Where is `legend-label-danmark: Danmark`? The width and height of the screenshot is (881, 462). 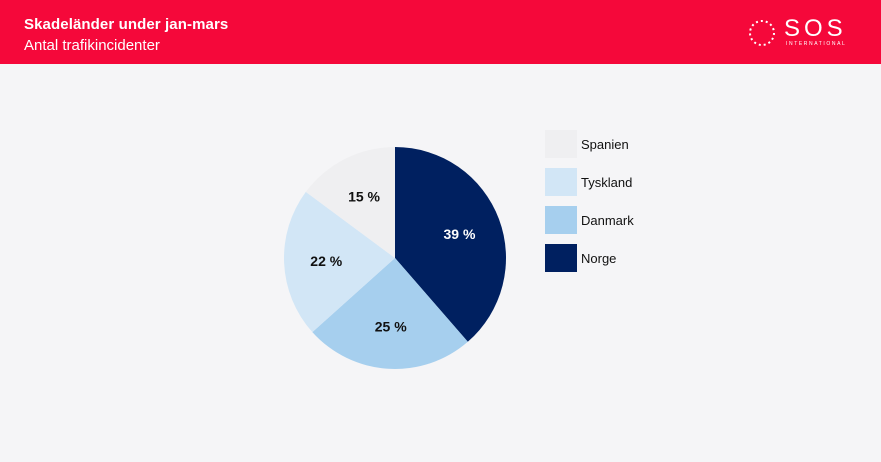 legend-label-danmark: Danmark is located at coordinates (607, 220).